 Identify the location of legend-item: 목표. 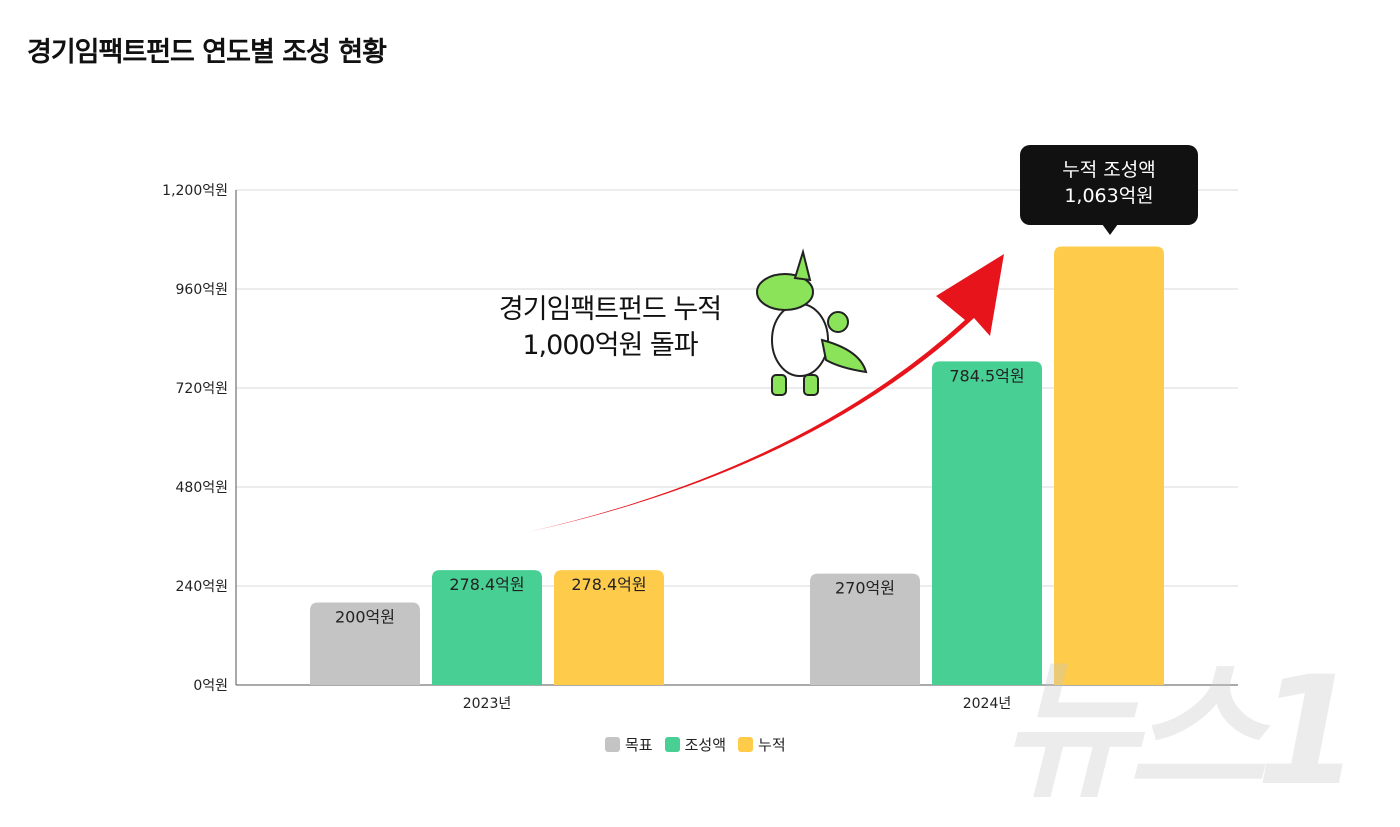
(629, 744).